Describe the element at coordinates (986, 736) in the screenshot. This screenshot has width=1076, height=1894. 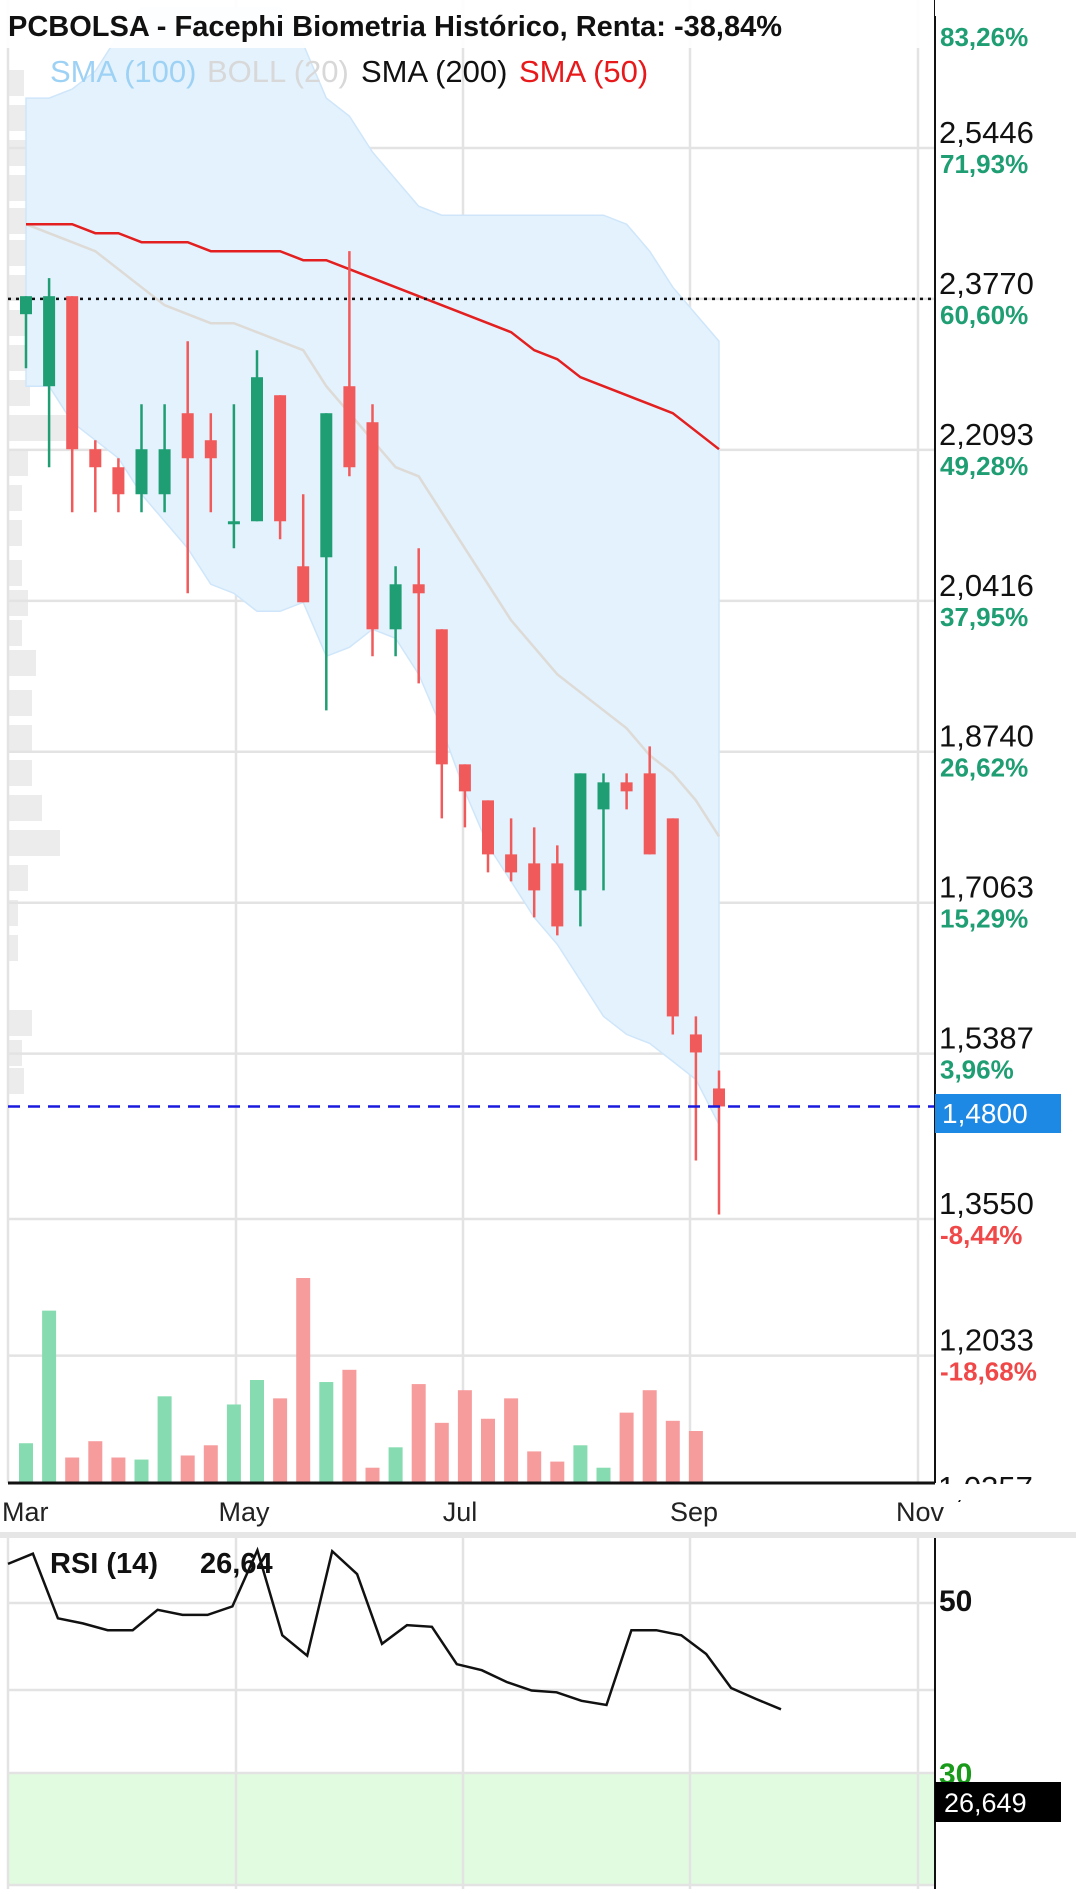
I see `price-tick-4: 1,8740` at that location.